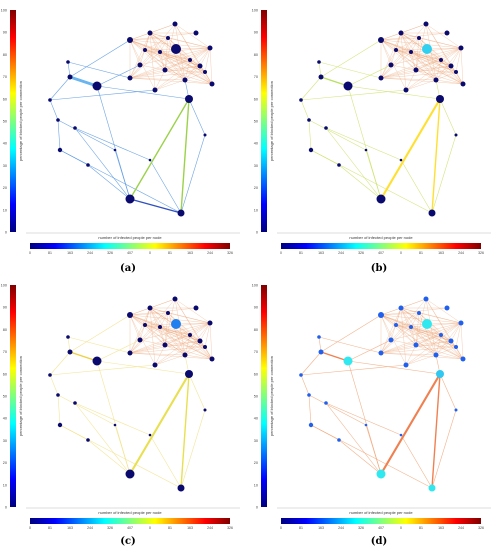  What do you see at coordinates (130, 474) in the screenshot?
I see `node-n-bottom-left` at bounding box center [130, 474].